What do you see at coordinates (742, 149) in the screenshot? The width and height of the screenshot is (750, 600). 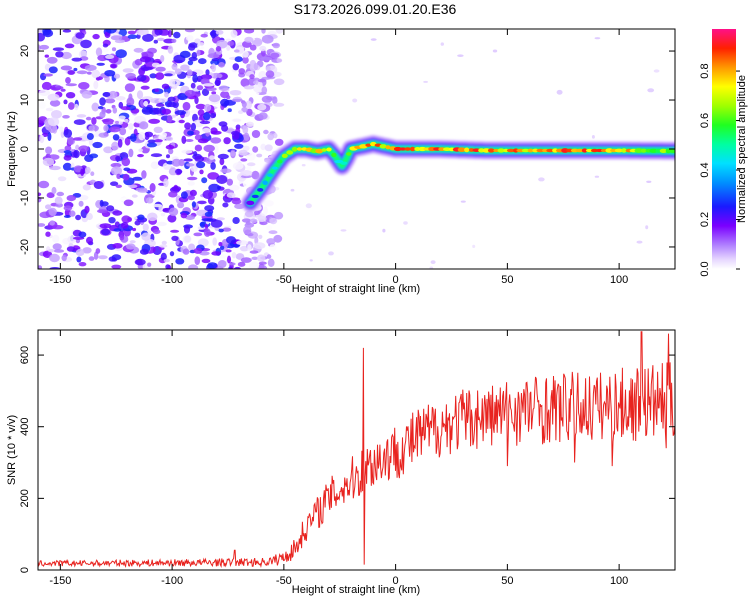 I see `colorbar-label: Normalized spectral amplitude` at bounding box center [742, 149].